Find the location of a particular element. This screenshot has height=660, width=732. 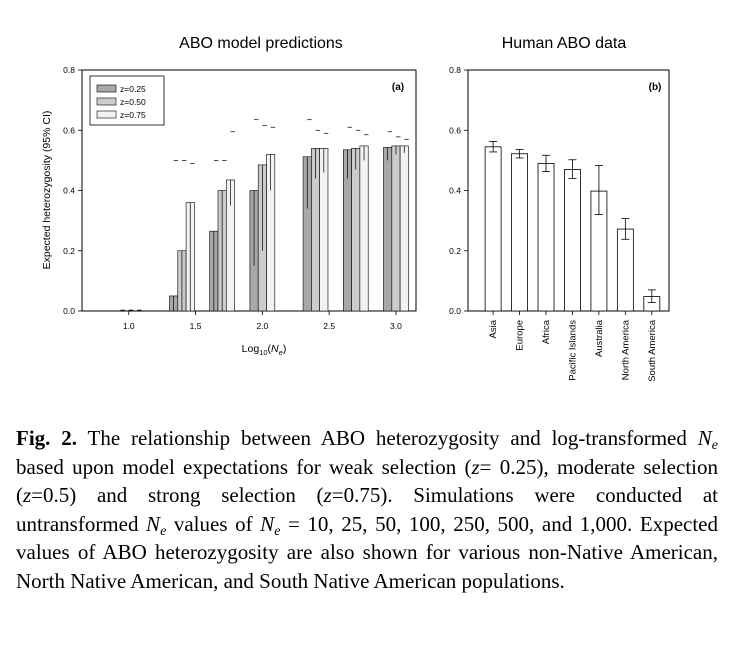

caption-var-n-3: N is located at coordinates (267, 523).